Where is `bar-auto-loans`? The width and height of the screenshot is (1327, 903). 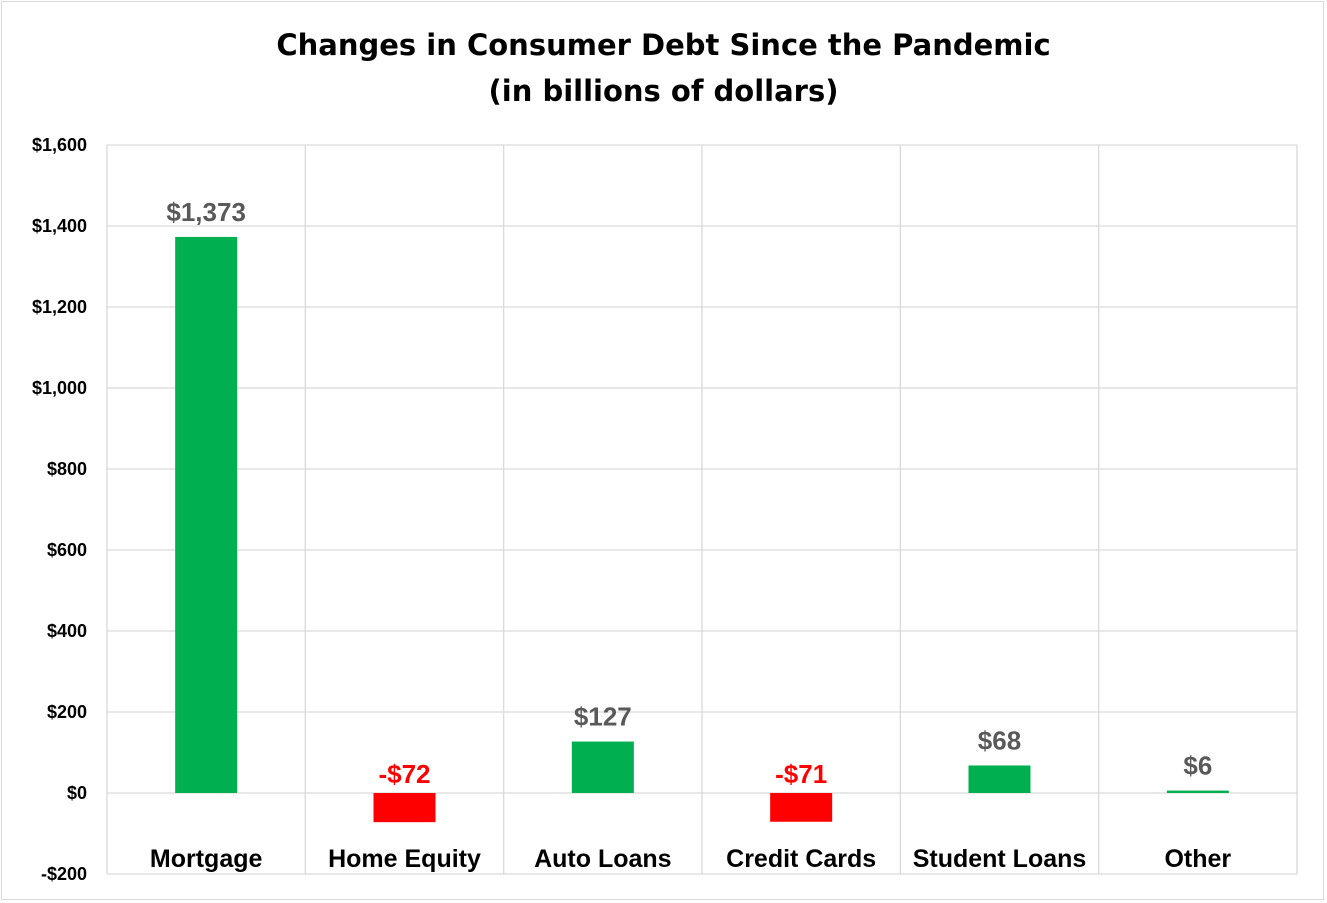 bar-auto-loans is located at coordinates (602, 767).